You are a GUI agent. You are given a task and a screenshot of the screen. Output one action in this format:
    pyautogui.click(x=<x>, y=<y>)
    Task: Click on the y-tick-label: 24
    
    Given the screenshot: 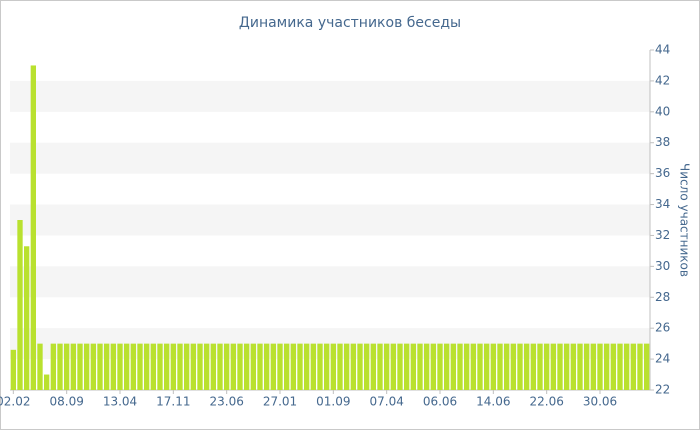 What is the action you would take?
    pyautogui.click(x=662, y=359)
    